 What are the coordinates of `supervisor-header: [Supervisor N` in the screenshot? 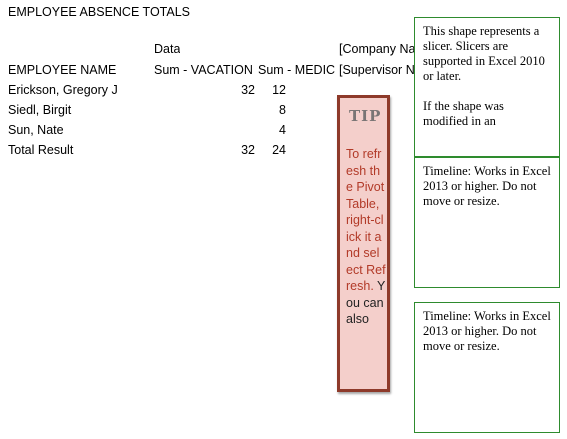 It's located at (377, 70).